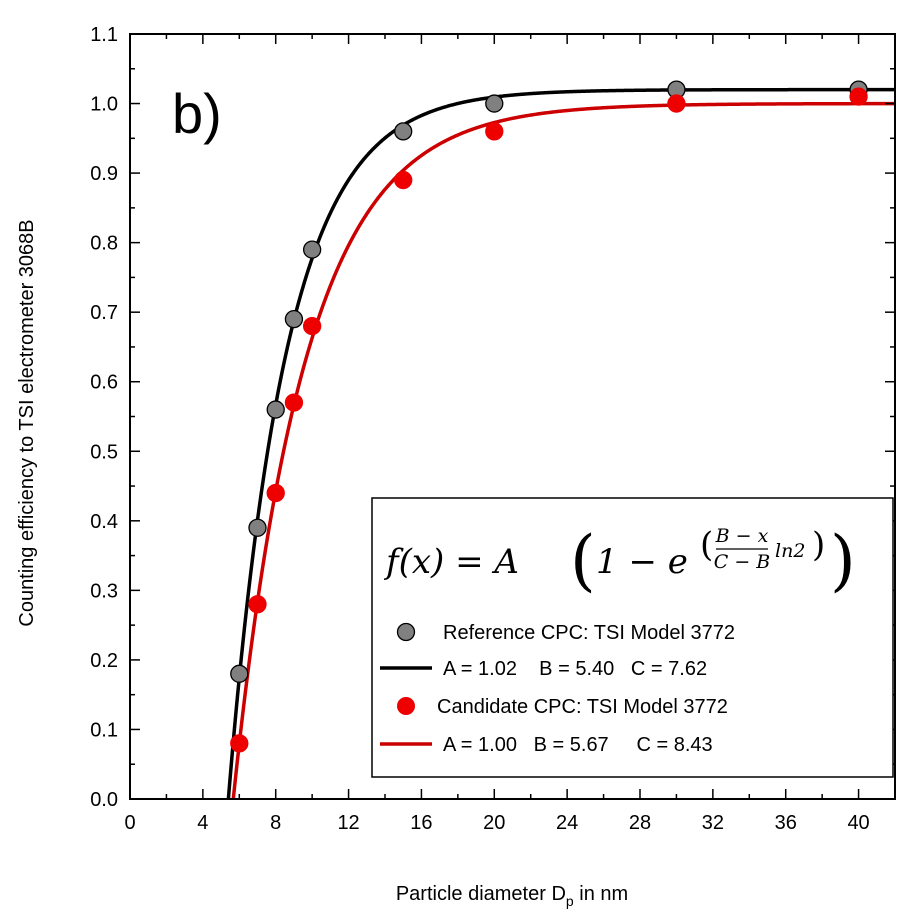 Image resolution: width=909 pixels, height=913 pixels. I want to click on formula-lhs: f(x) = A, so click(451, 562).